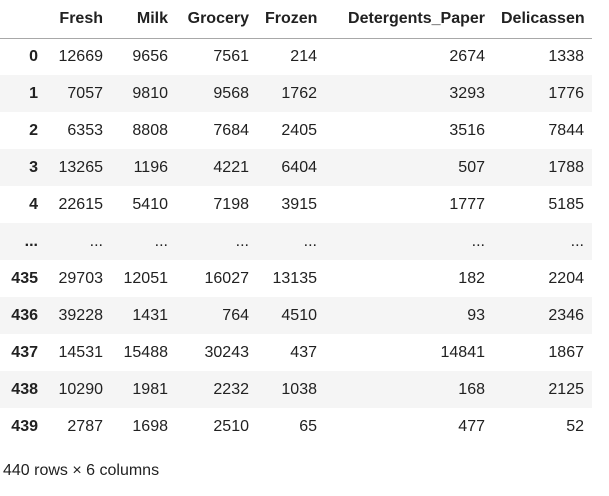 This screenshot has width=609, height=496. I want to click on table-cell: 168, so click(471, 389).